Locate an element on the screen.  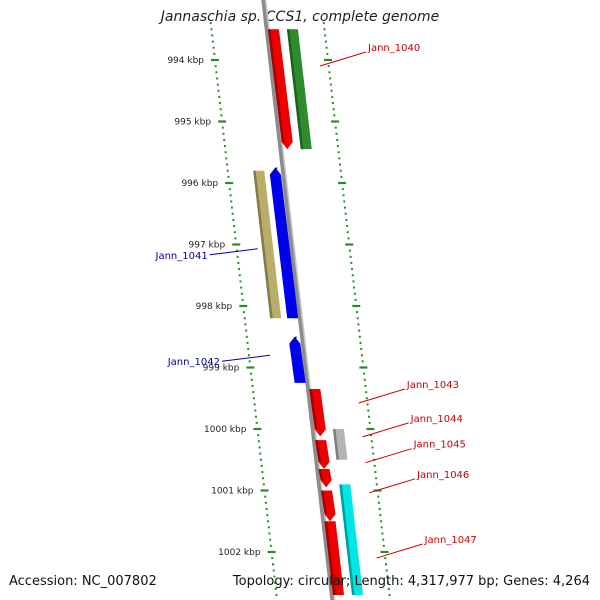
scale-tick-label: 1001 kbp is located at coordinates (232, 492).